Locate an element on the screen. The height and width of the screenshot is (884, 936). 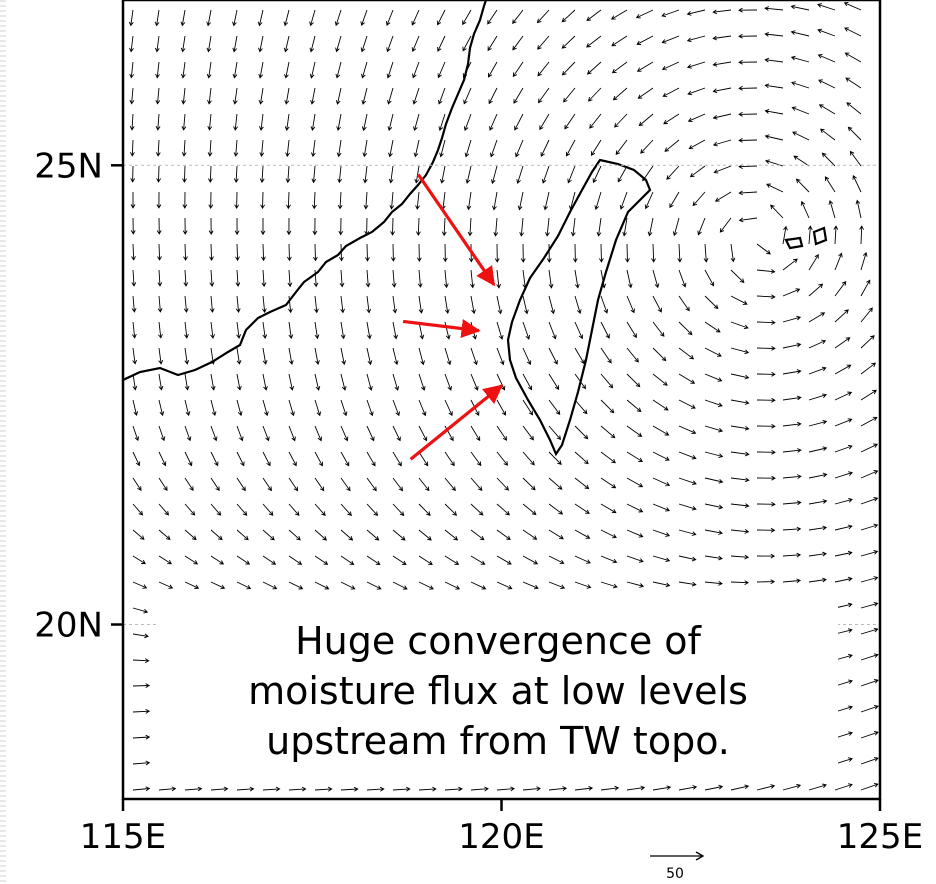
left-edge-strip is located at coordinates (3, 442).